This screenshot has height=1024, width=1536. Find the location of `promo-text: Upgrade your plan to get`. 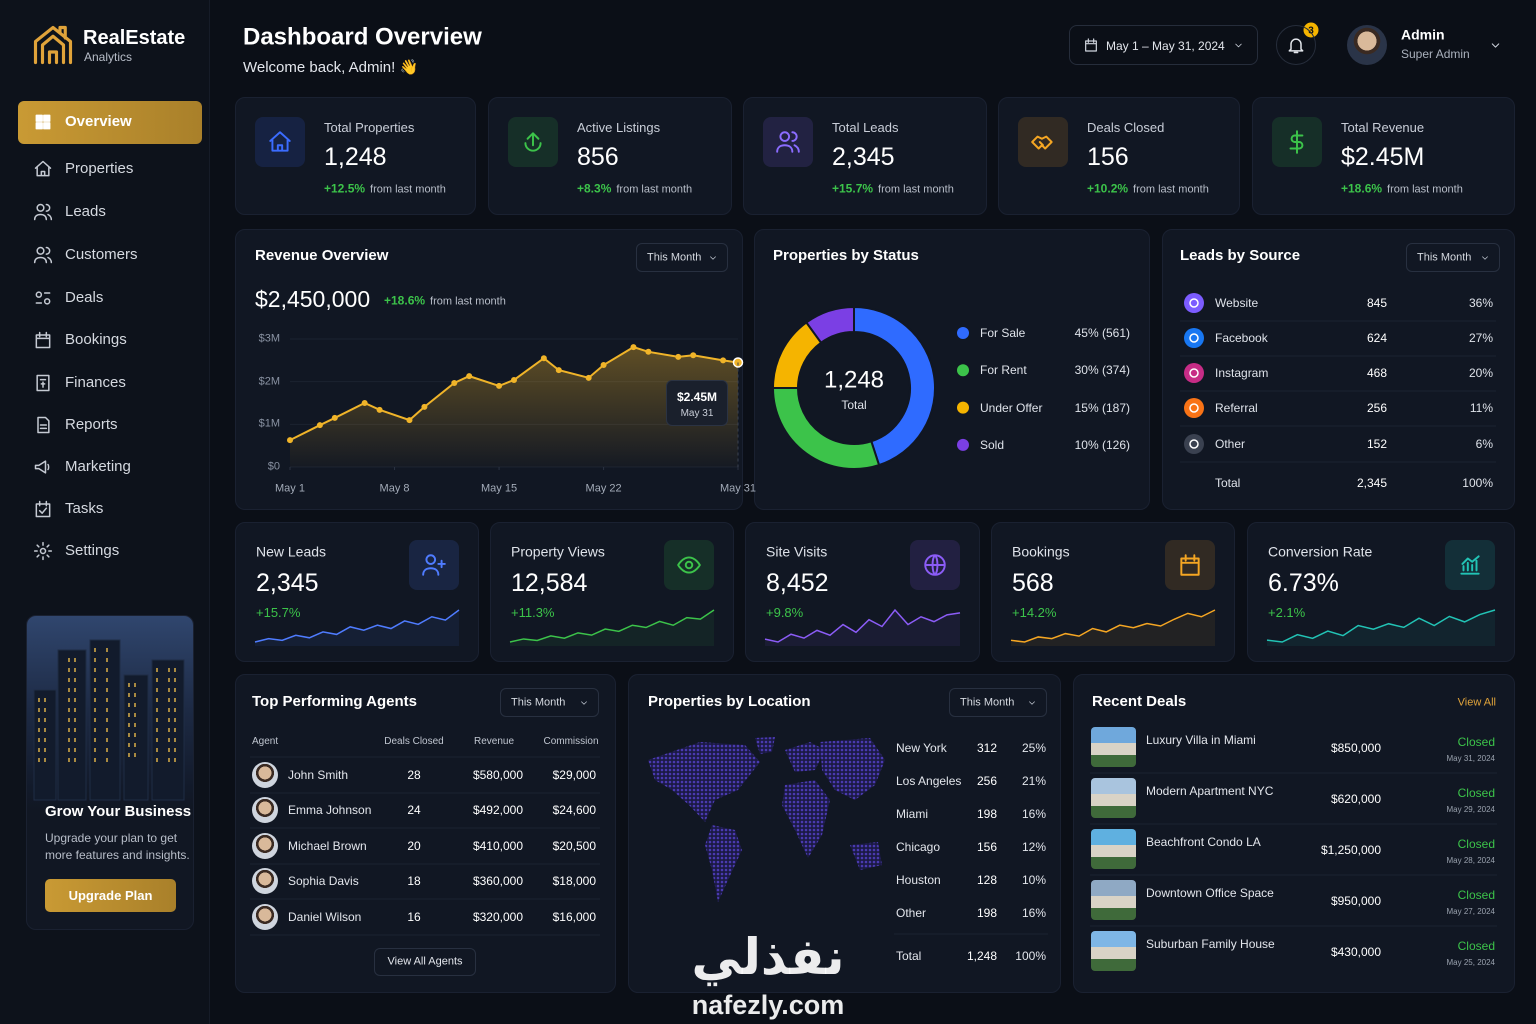

promo-text: Upgrade your plan to get is located at coordinates (111, 837).